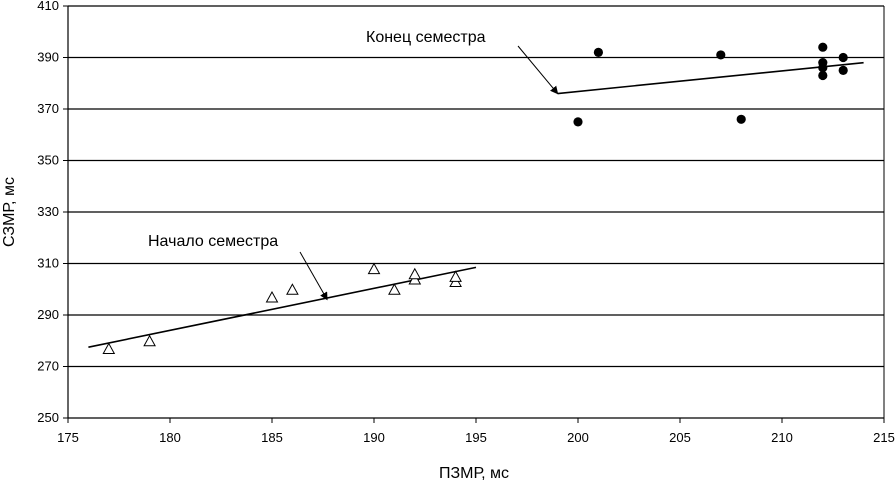 The width and height of the screenshot is (896, 484). I want to click on y-tick-label: 290, so click(48, 314).